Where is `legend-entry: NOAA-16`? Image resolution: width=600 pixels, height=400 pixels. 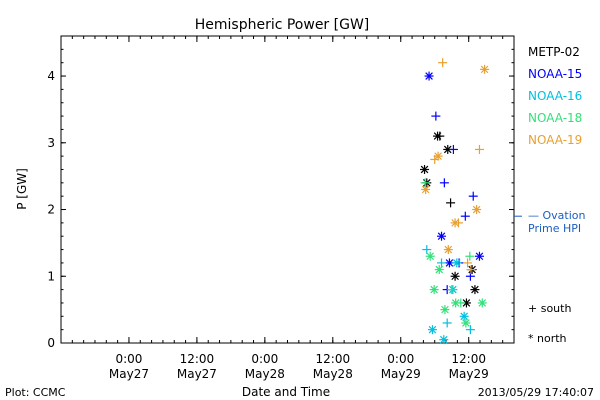
legend-entry: NOAA-16 is located at coordinates (555, 96).